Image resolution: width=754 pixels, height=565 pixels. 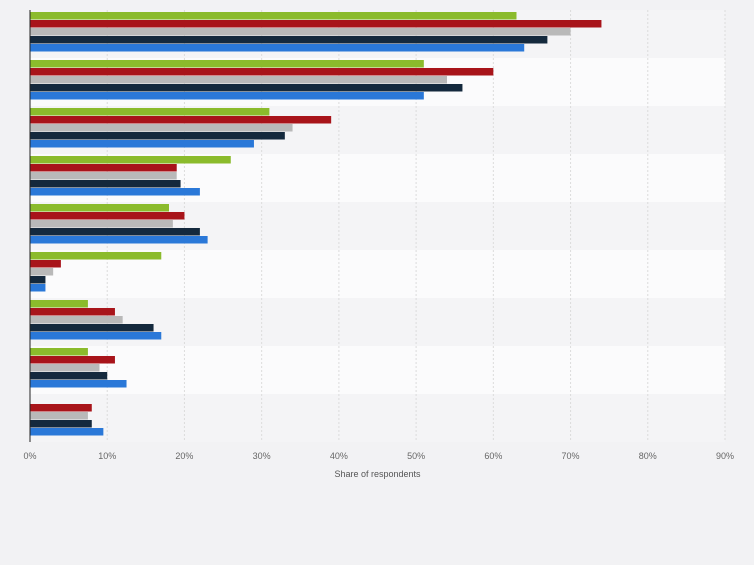 I want to click on x-tick-label: 80%, so click(x=648, y=456).